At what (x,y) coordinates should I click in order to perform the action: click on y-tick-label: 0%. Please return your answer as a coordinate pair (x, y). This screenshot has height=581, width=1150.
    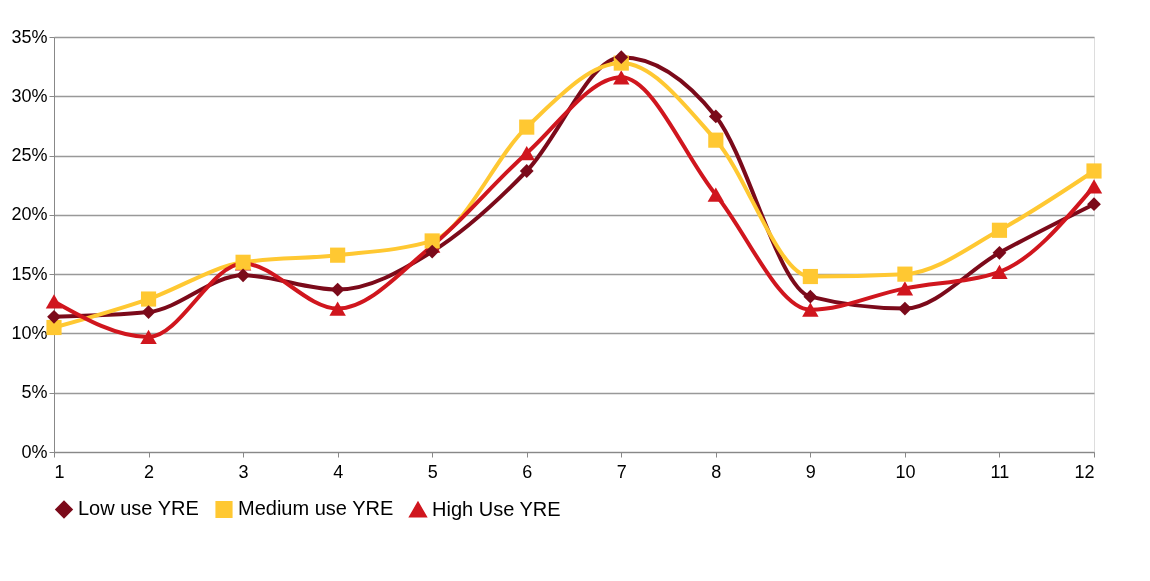
    Looking at the image, I should click on (34, 451).